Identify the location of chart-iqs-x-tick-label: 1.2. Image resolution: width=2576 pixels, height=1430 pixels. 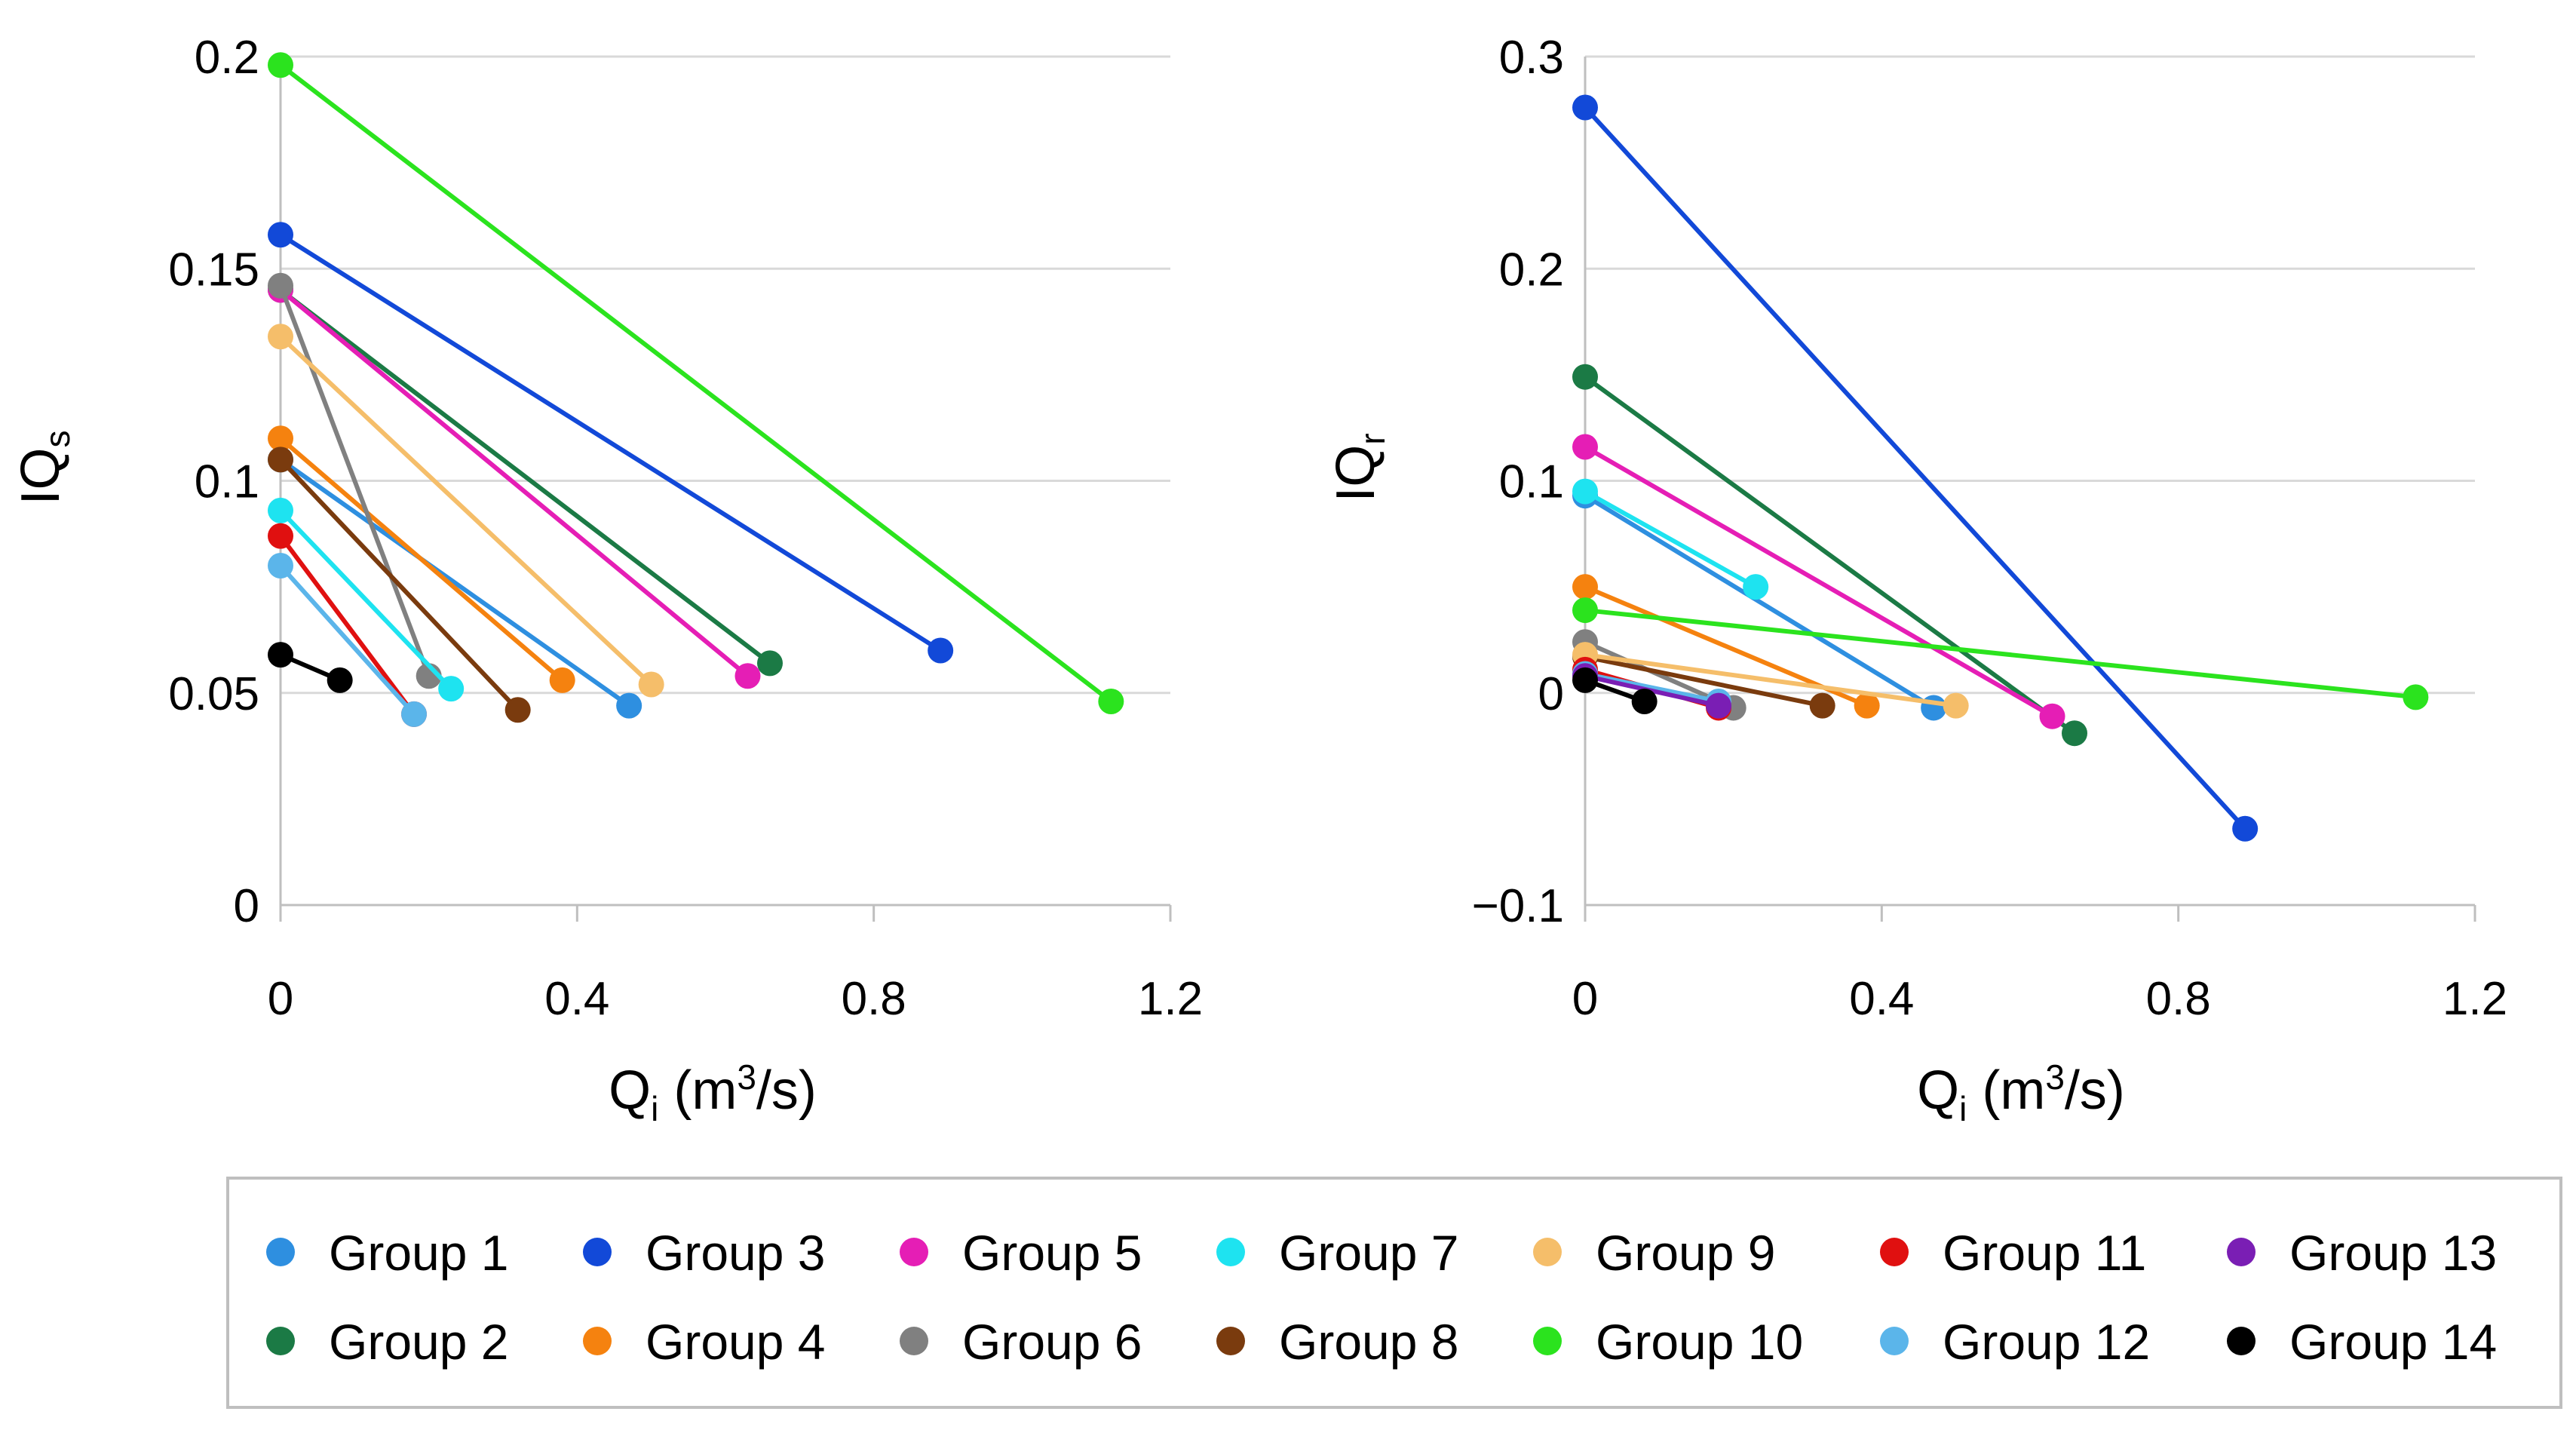
(1170, 999).